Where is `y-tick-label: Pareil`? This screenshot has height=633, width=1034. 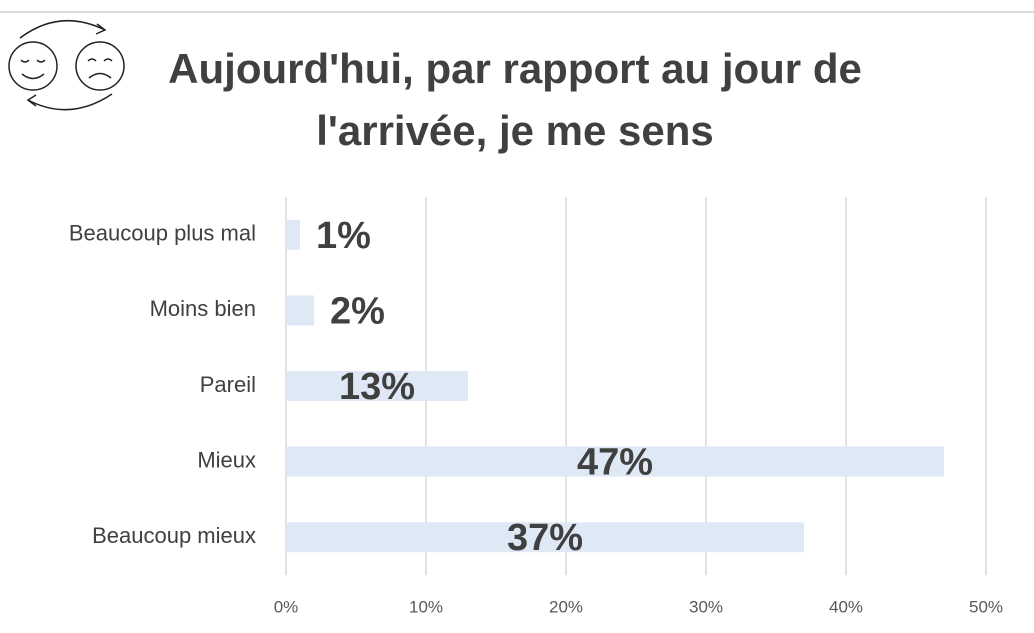 y-tick-label: Pareil is located at coordinates (228, 384).